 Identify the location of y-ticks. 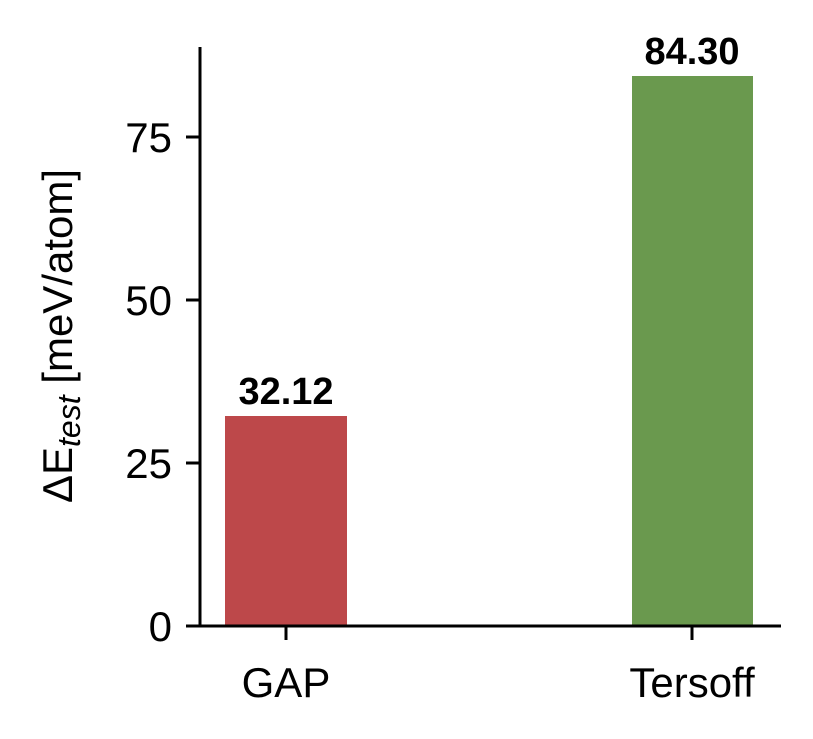
(193, 381).